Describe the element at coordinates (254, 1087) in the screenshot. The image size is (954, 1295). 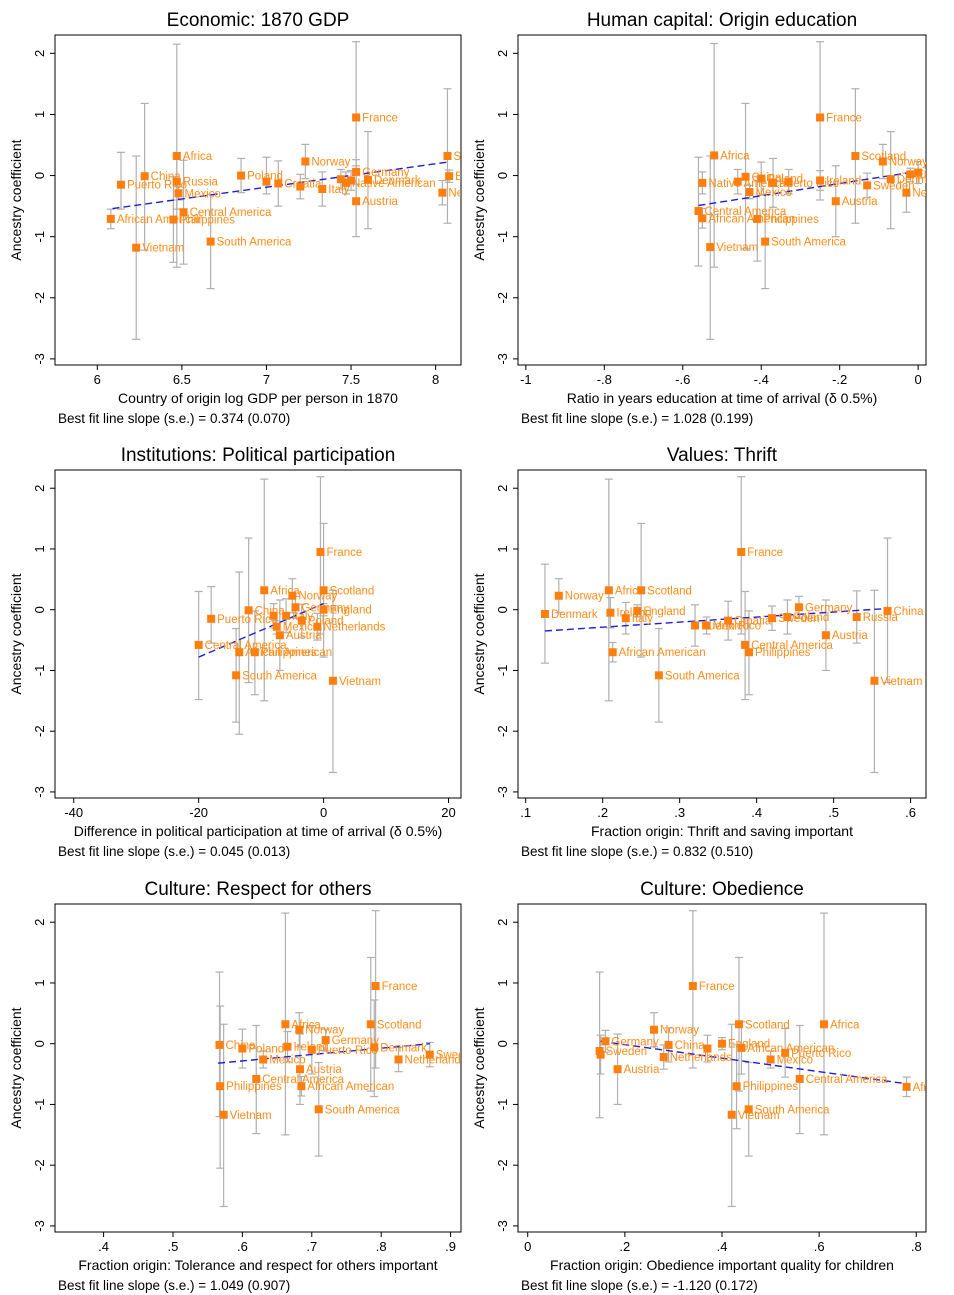
I see `point-label: Philippines` at that location.